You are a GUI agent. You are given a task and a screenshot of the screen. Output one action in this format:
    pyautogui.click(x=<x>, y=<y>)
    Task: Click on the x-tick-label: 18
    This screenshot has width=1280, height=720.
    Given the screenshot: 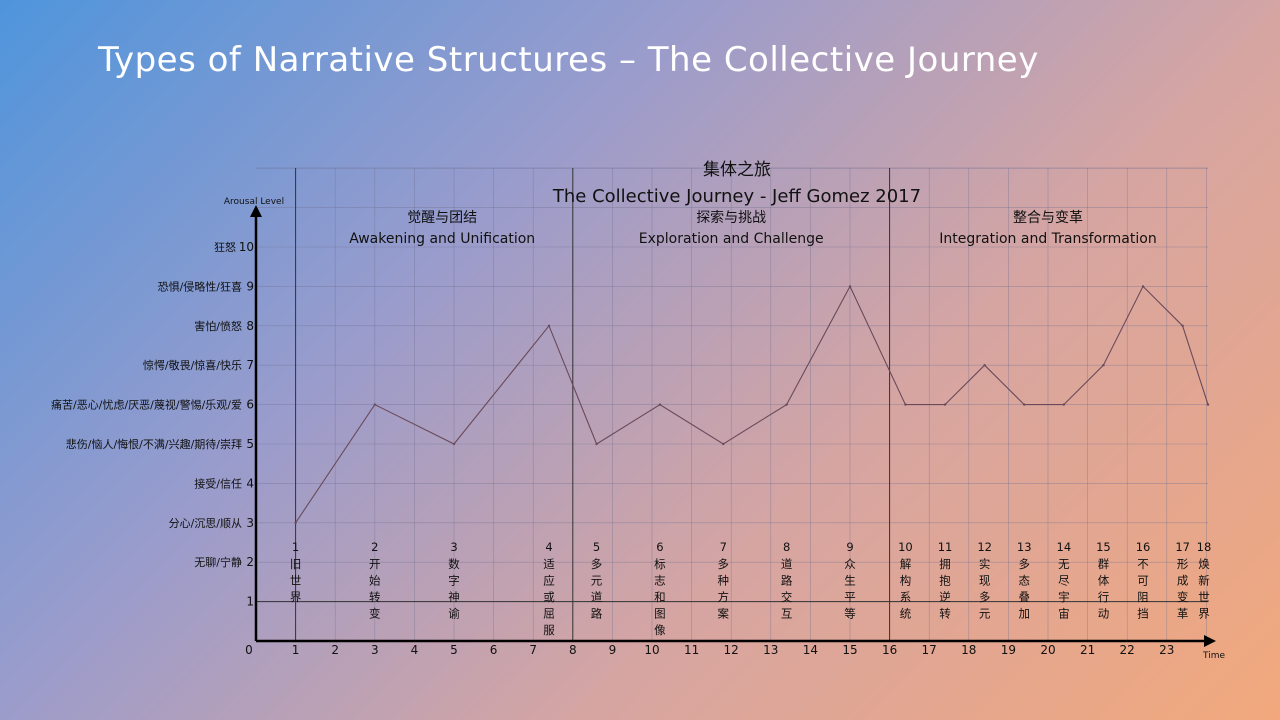 What is the action you would take?
    pyautogui.click(x=968, y=650)
    